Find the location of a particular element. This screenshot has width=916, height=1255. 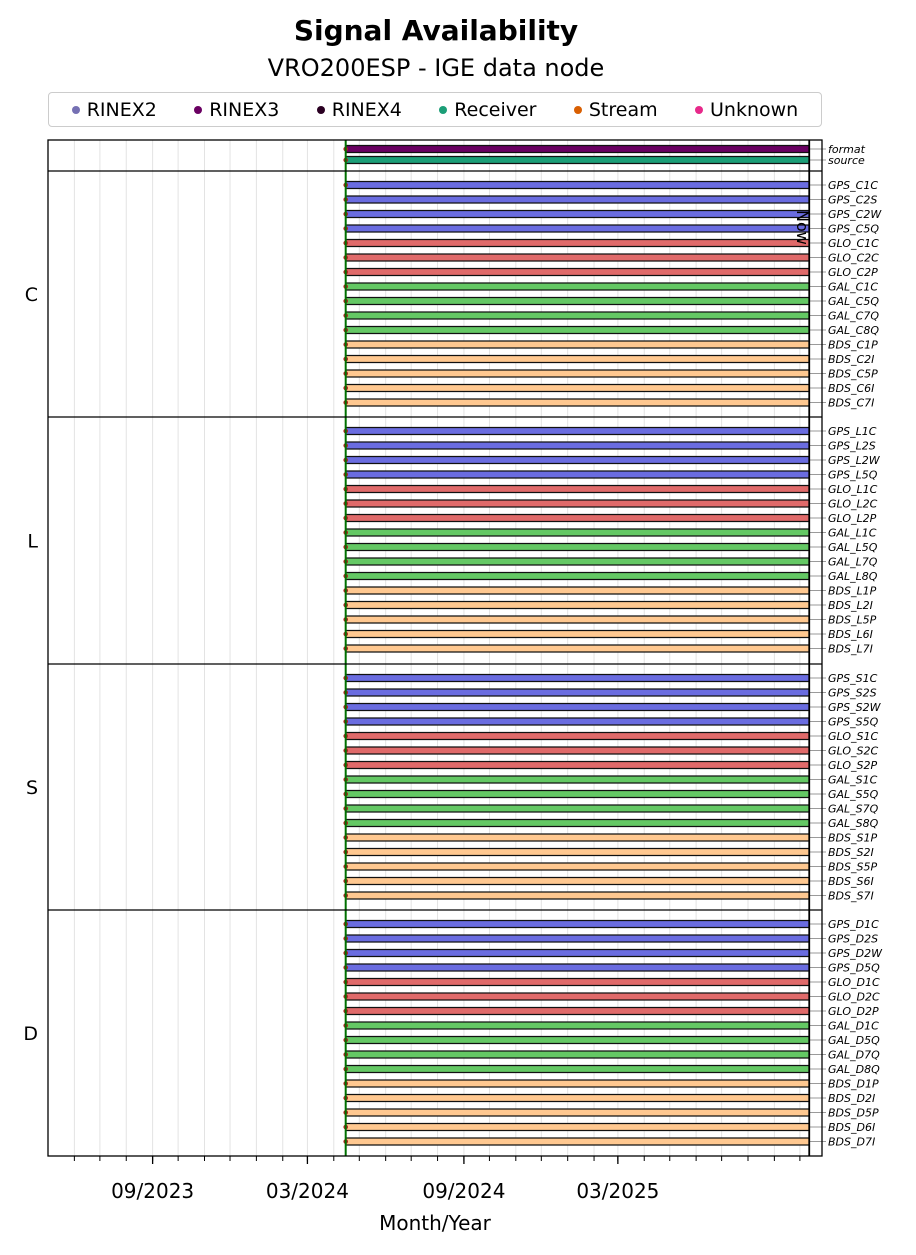

signal-label: GPS_S2W is located at coordinates (855, 707).